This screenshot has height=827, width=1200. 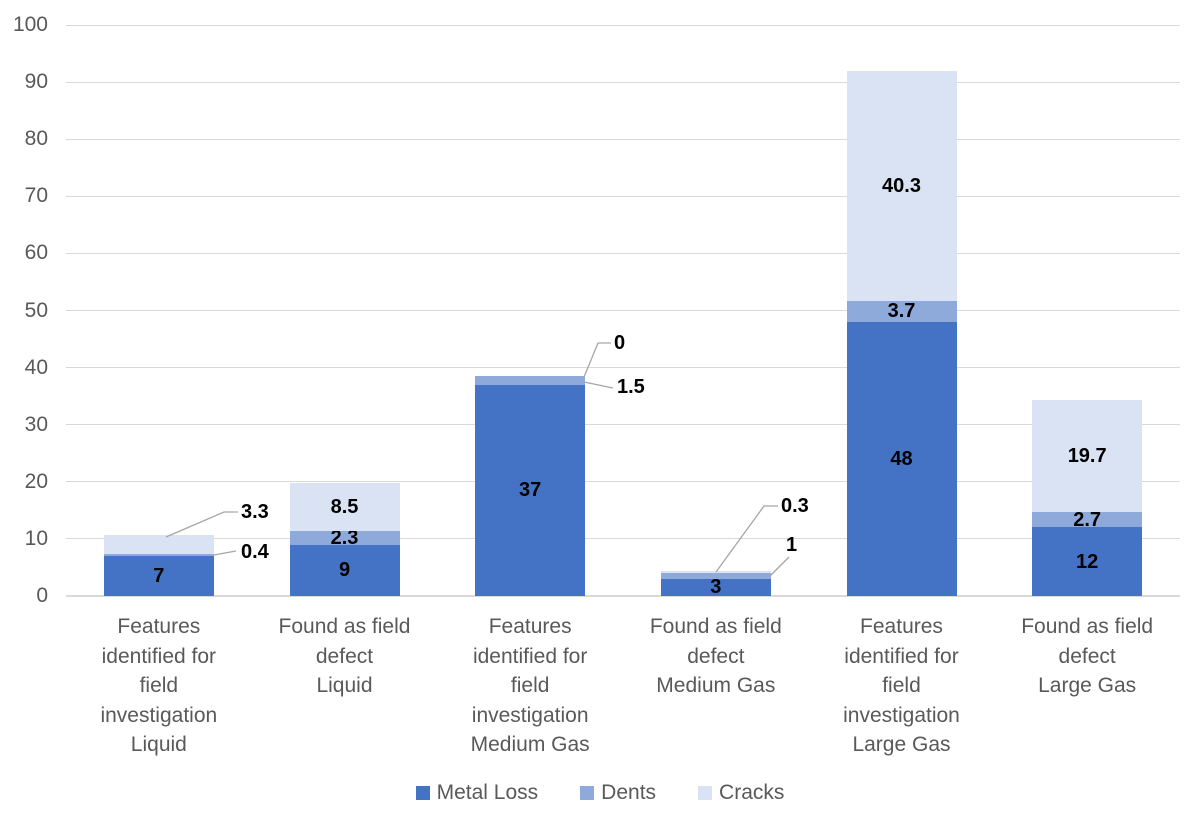 I want to click on bar-segment-cracks: 40.3, so click(x=901, y=185).